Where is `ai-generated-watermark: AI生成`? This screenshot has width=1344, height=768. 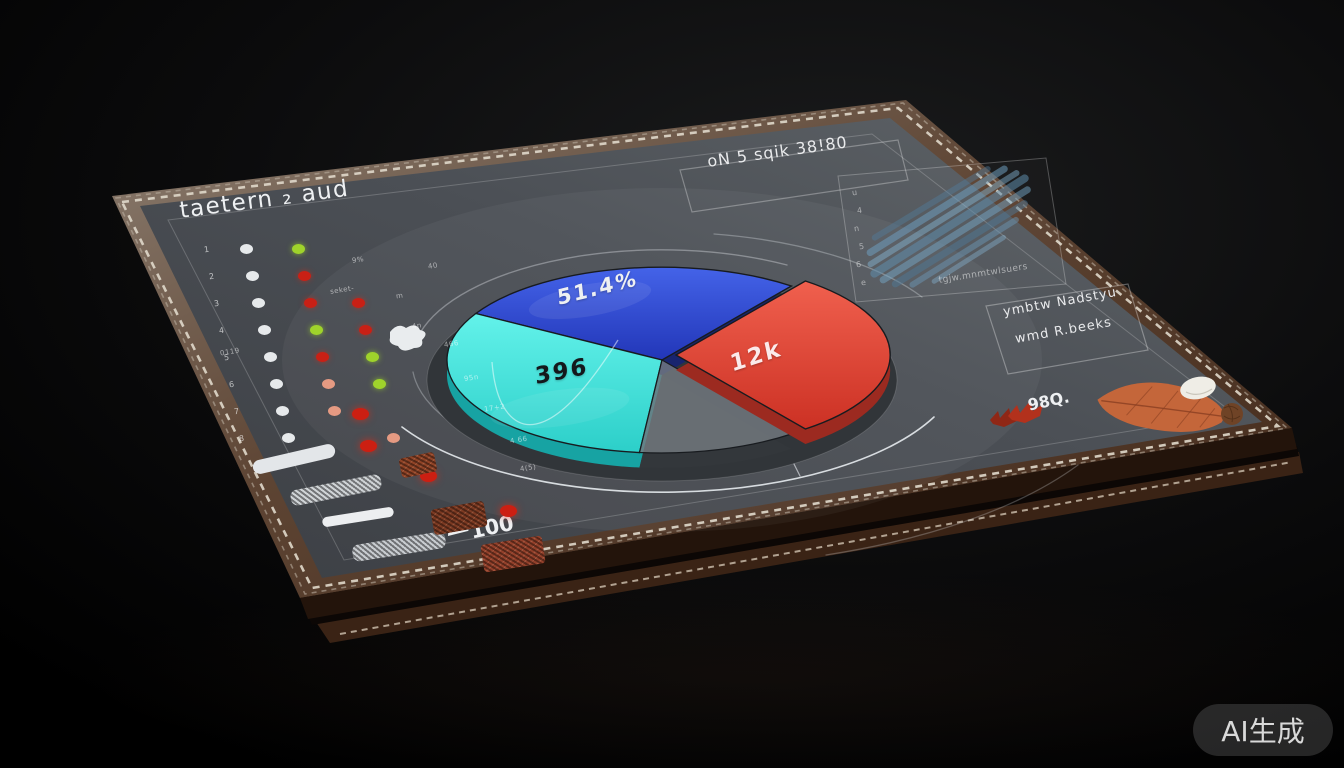
ai-generated-watermark: AI生成 is located at coordinates (1263, 730).